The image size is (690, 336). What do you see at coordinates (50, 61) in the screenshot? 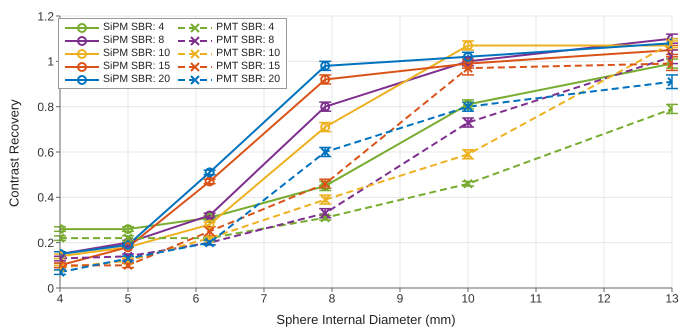
I see `y-tick-label: 1` at bounding box center [50, 61].